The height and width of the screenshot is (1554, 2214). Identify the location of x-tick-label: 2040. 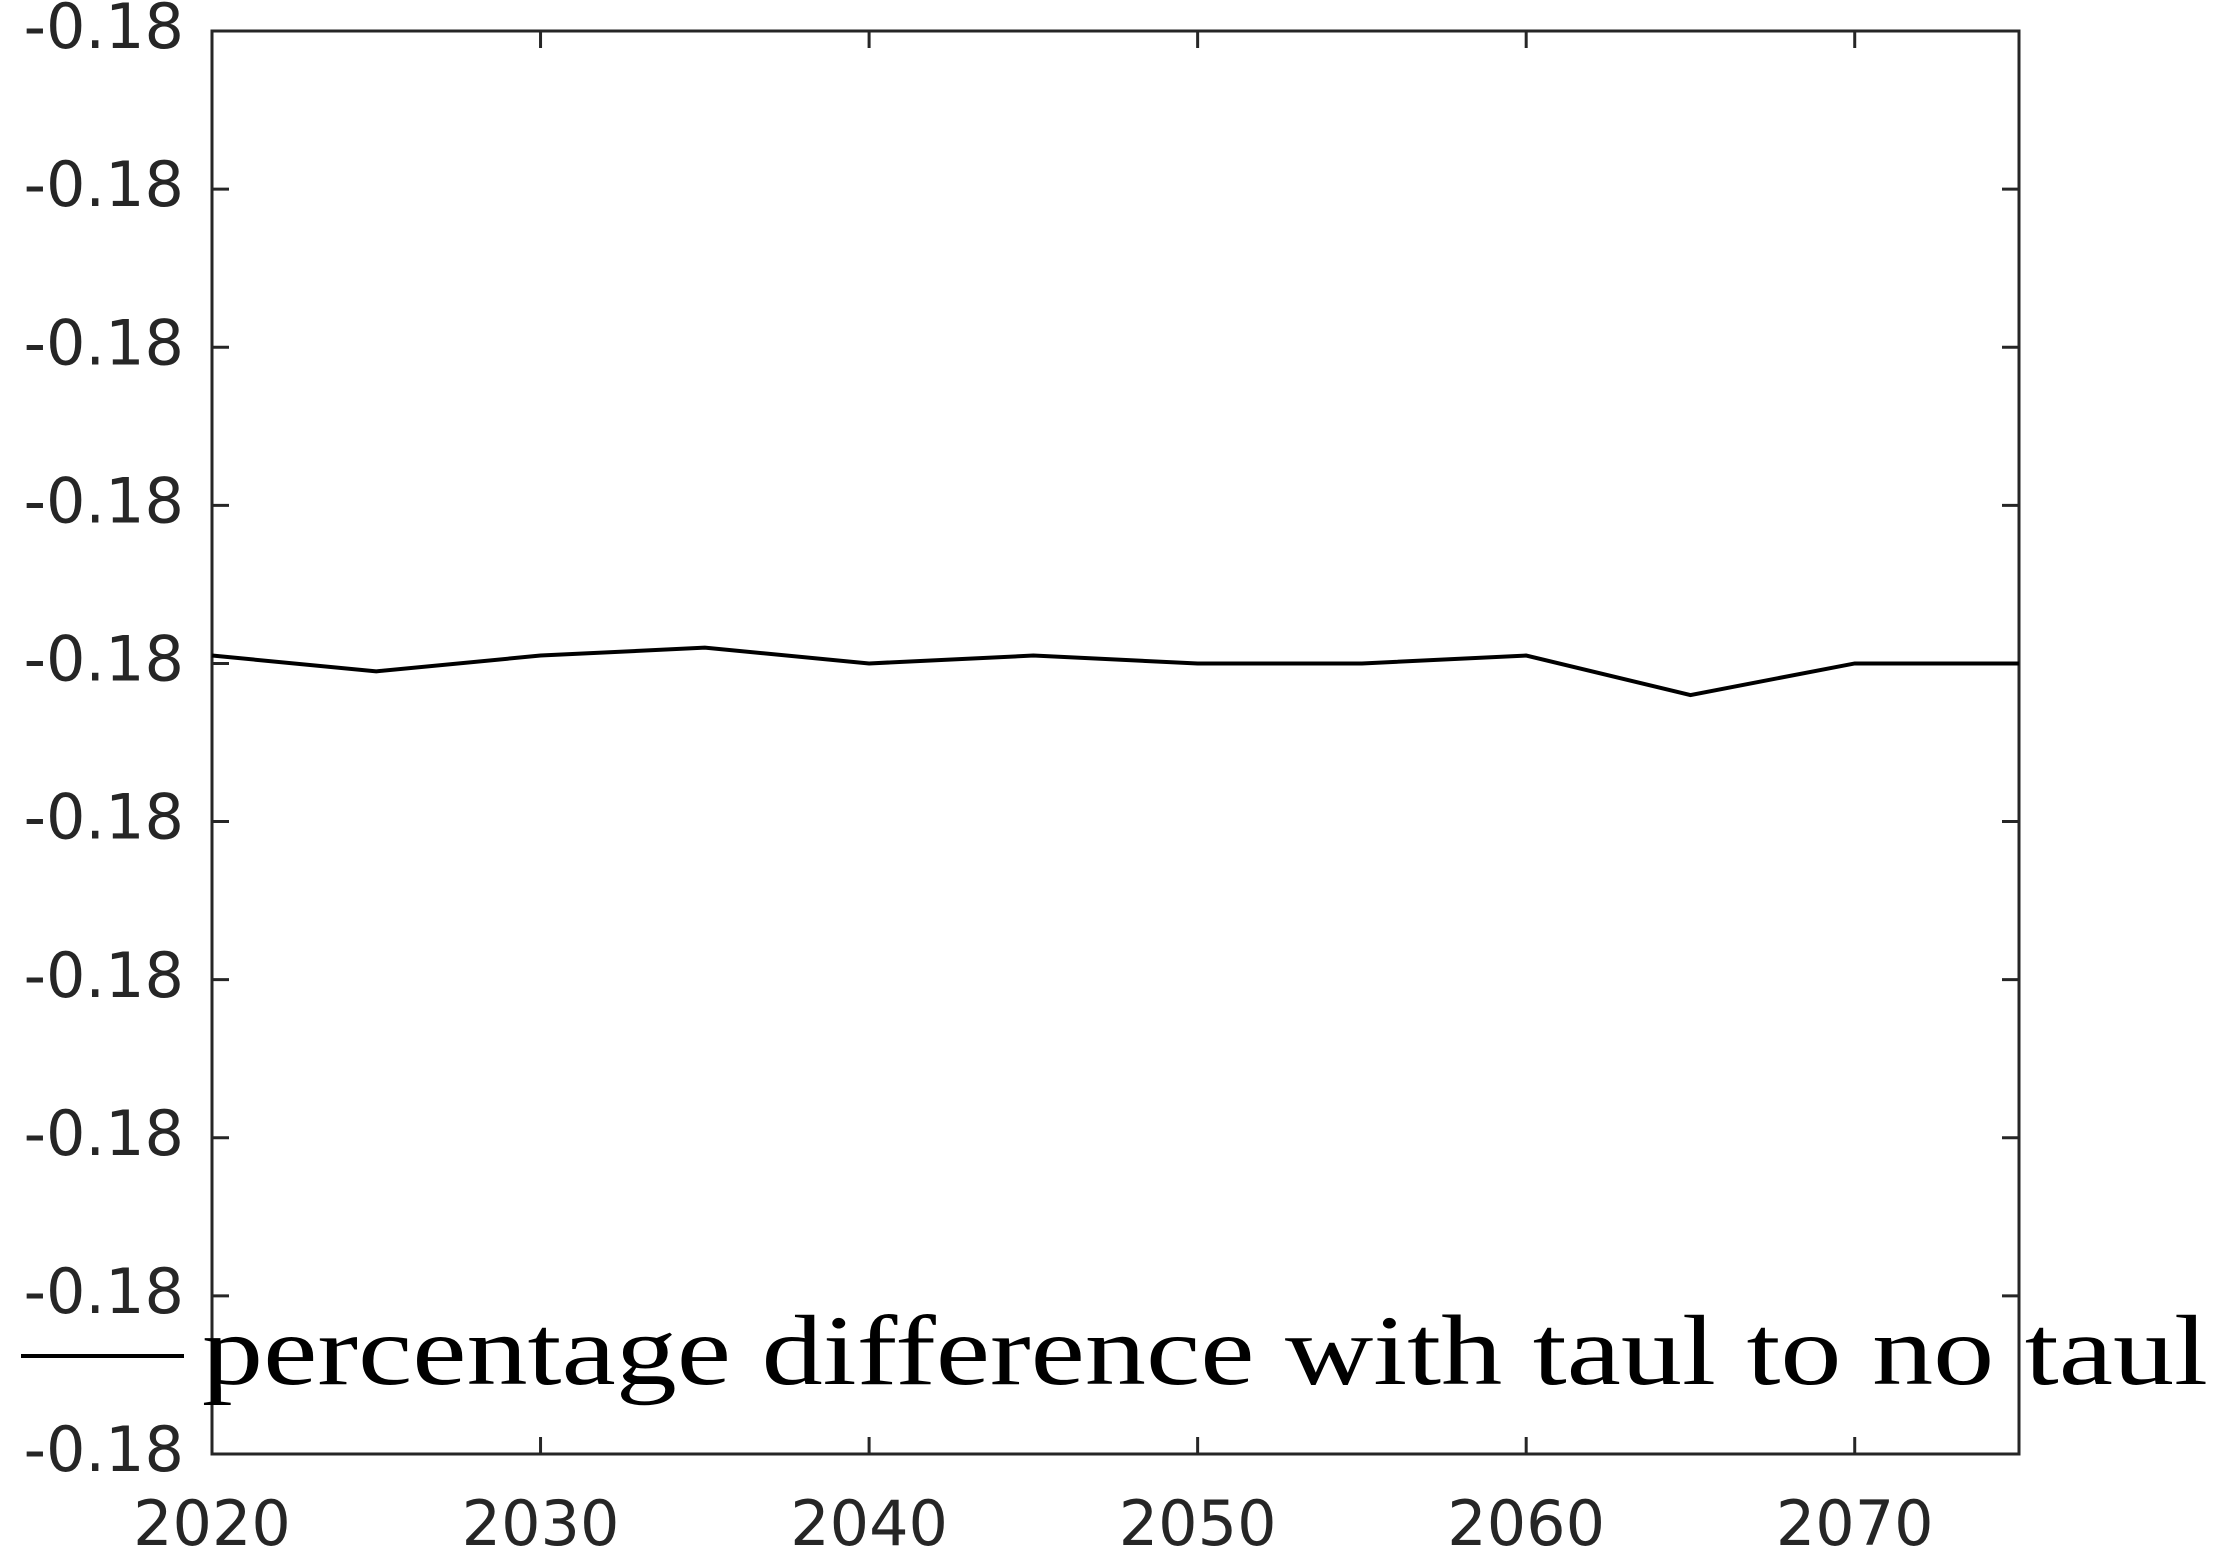
(869, 1520).